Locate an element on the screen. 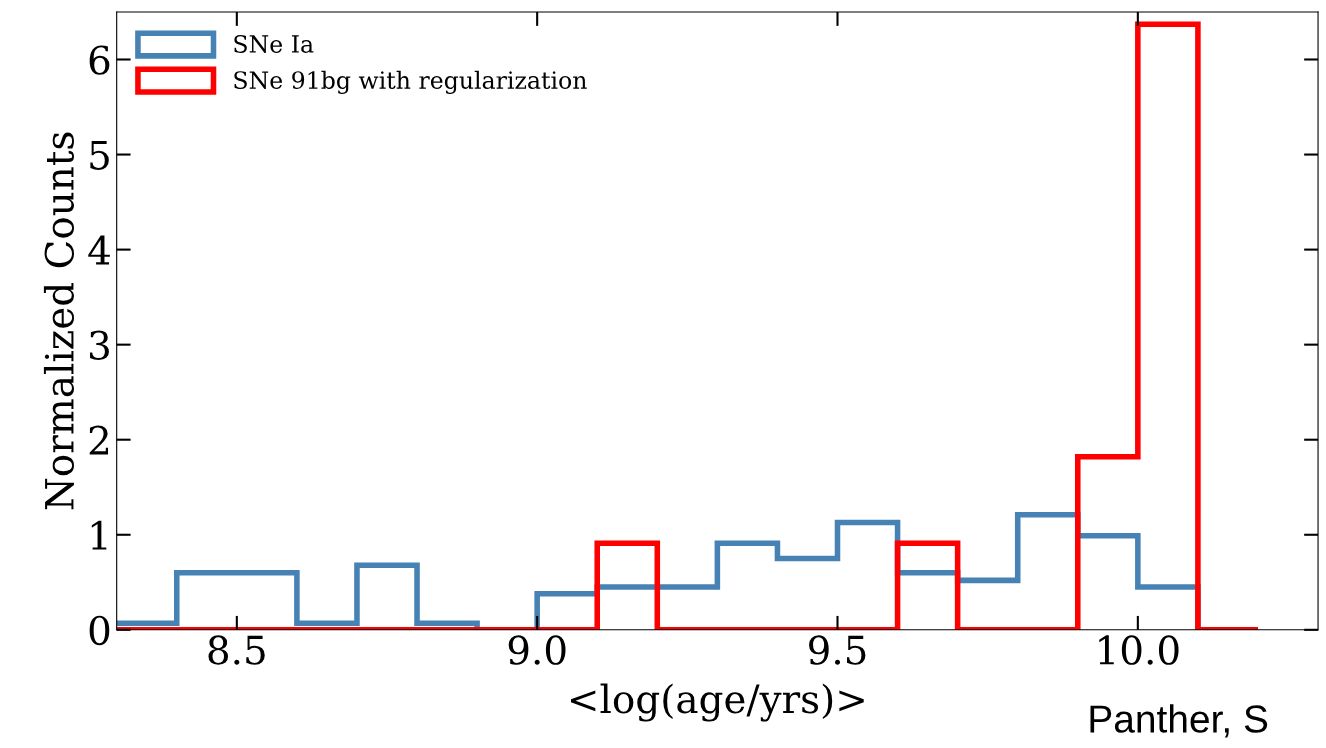 This screenshot has width=1326, height=748. y-tick-label: 2 is located at coordinates (99, 440).